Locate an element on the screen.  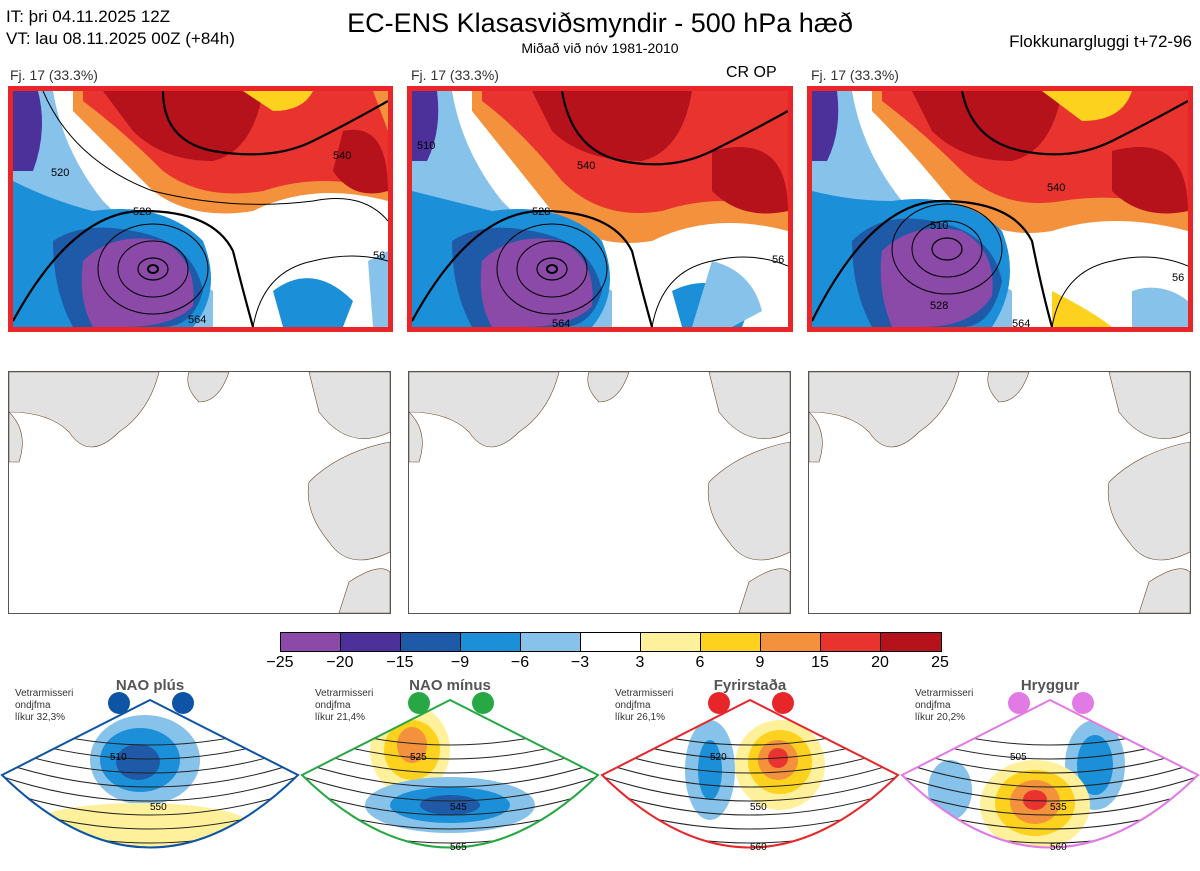
valid-time: VT: lau 08.11.2025 00Z (+84h) is located at coordinates (120, 38).